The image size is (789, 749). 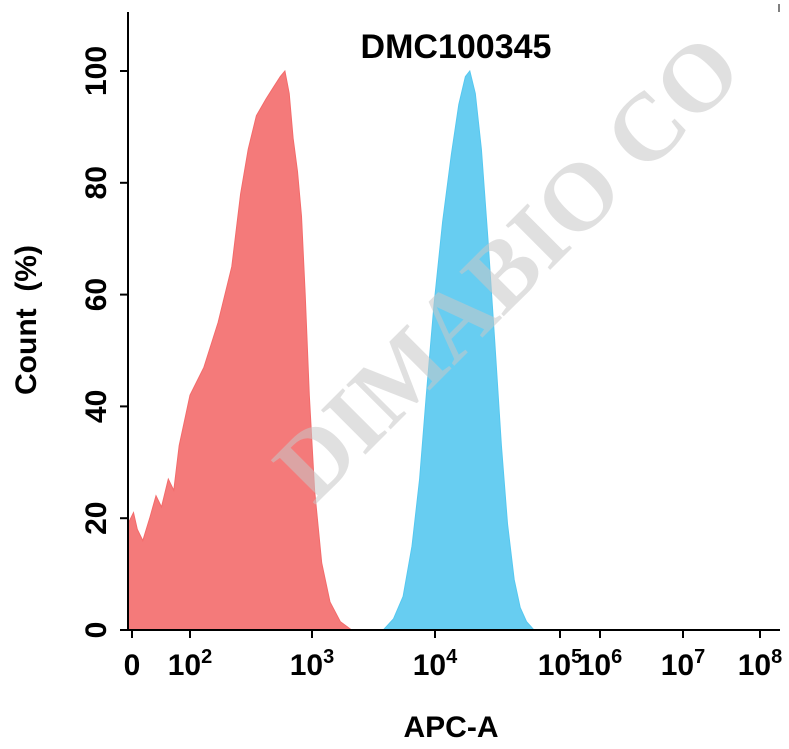 I want to click on chart-title: DMC100345, so click(x=456, y=47).